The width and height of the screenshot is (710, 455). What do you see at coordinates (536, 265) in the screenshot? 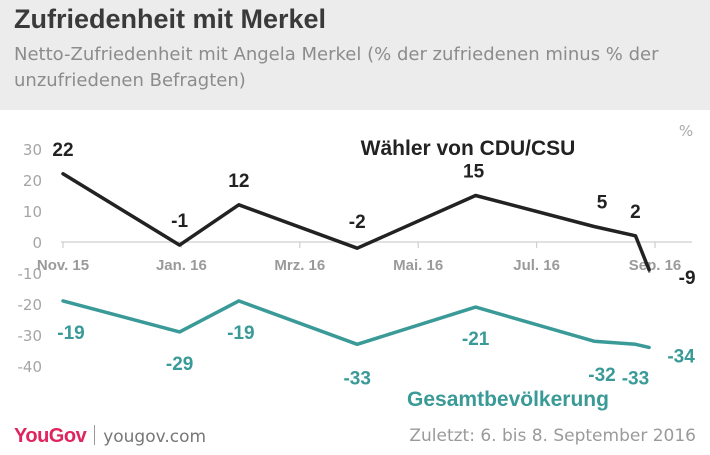
I see `x-tick-label: Jul. 16` at bounding box center [536, 265].